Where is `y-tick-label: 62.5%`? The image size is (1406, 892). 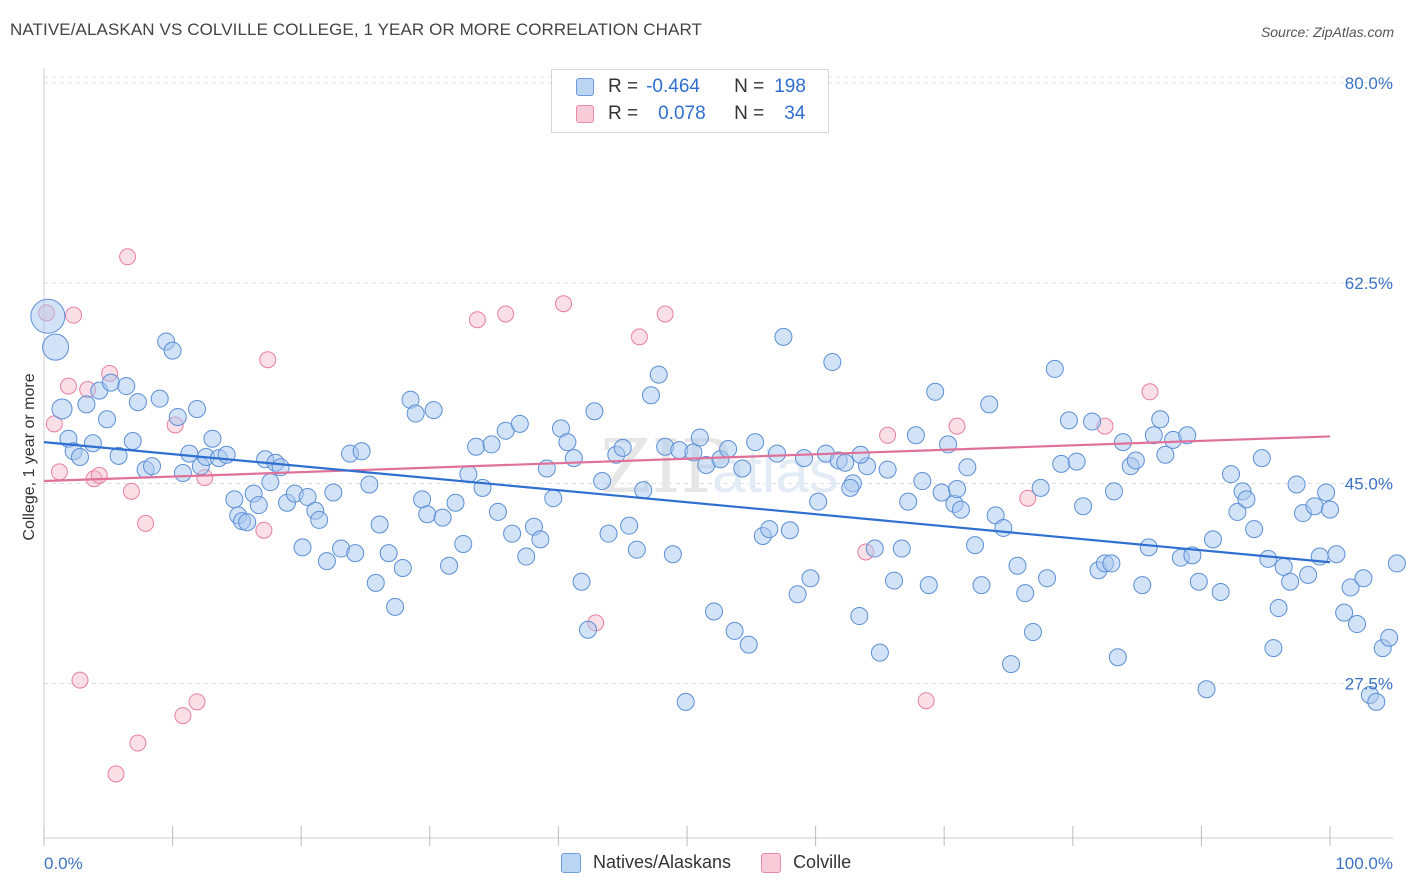 y-tick-label: 62.5% is located at coordinates (1369, 283).